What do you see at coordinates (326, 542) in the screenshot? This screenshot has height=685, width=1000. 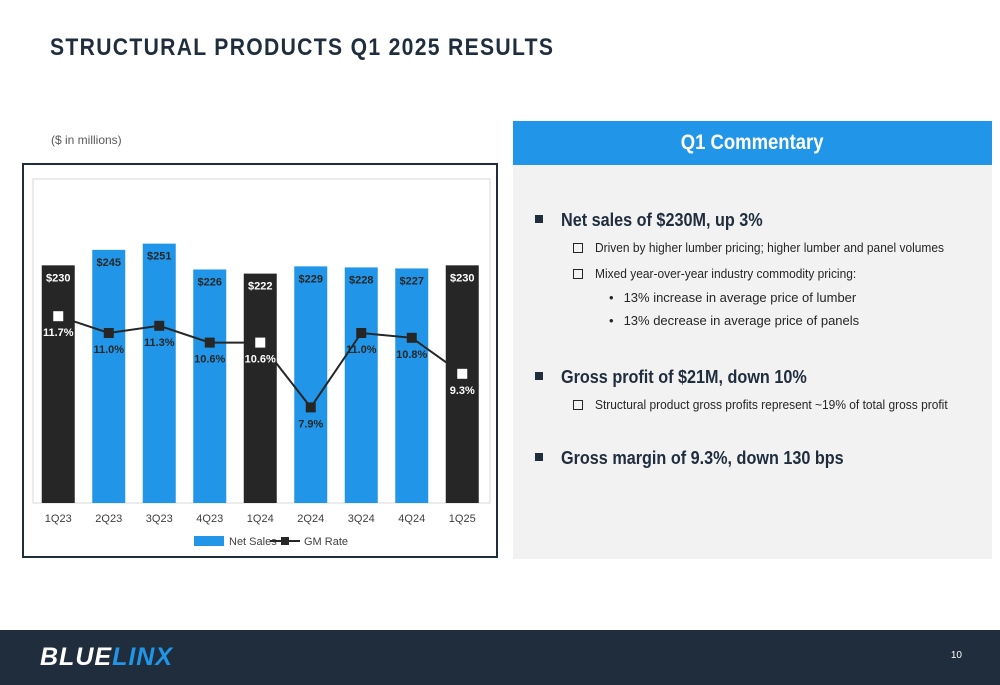 I see `legend-gm-rate-label: GM Rate` at bounding box center [326, 542].